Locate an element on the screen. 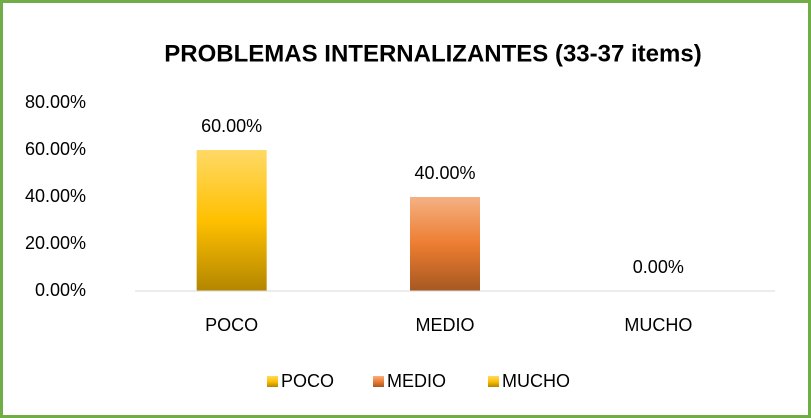 The image size is (811, 418). y-tick-label: 80.00% is located at coordinates (55, 102).